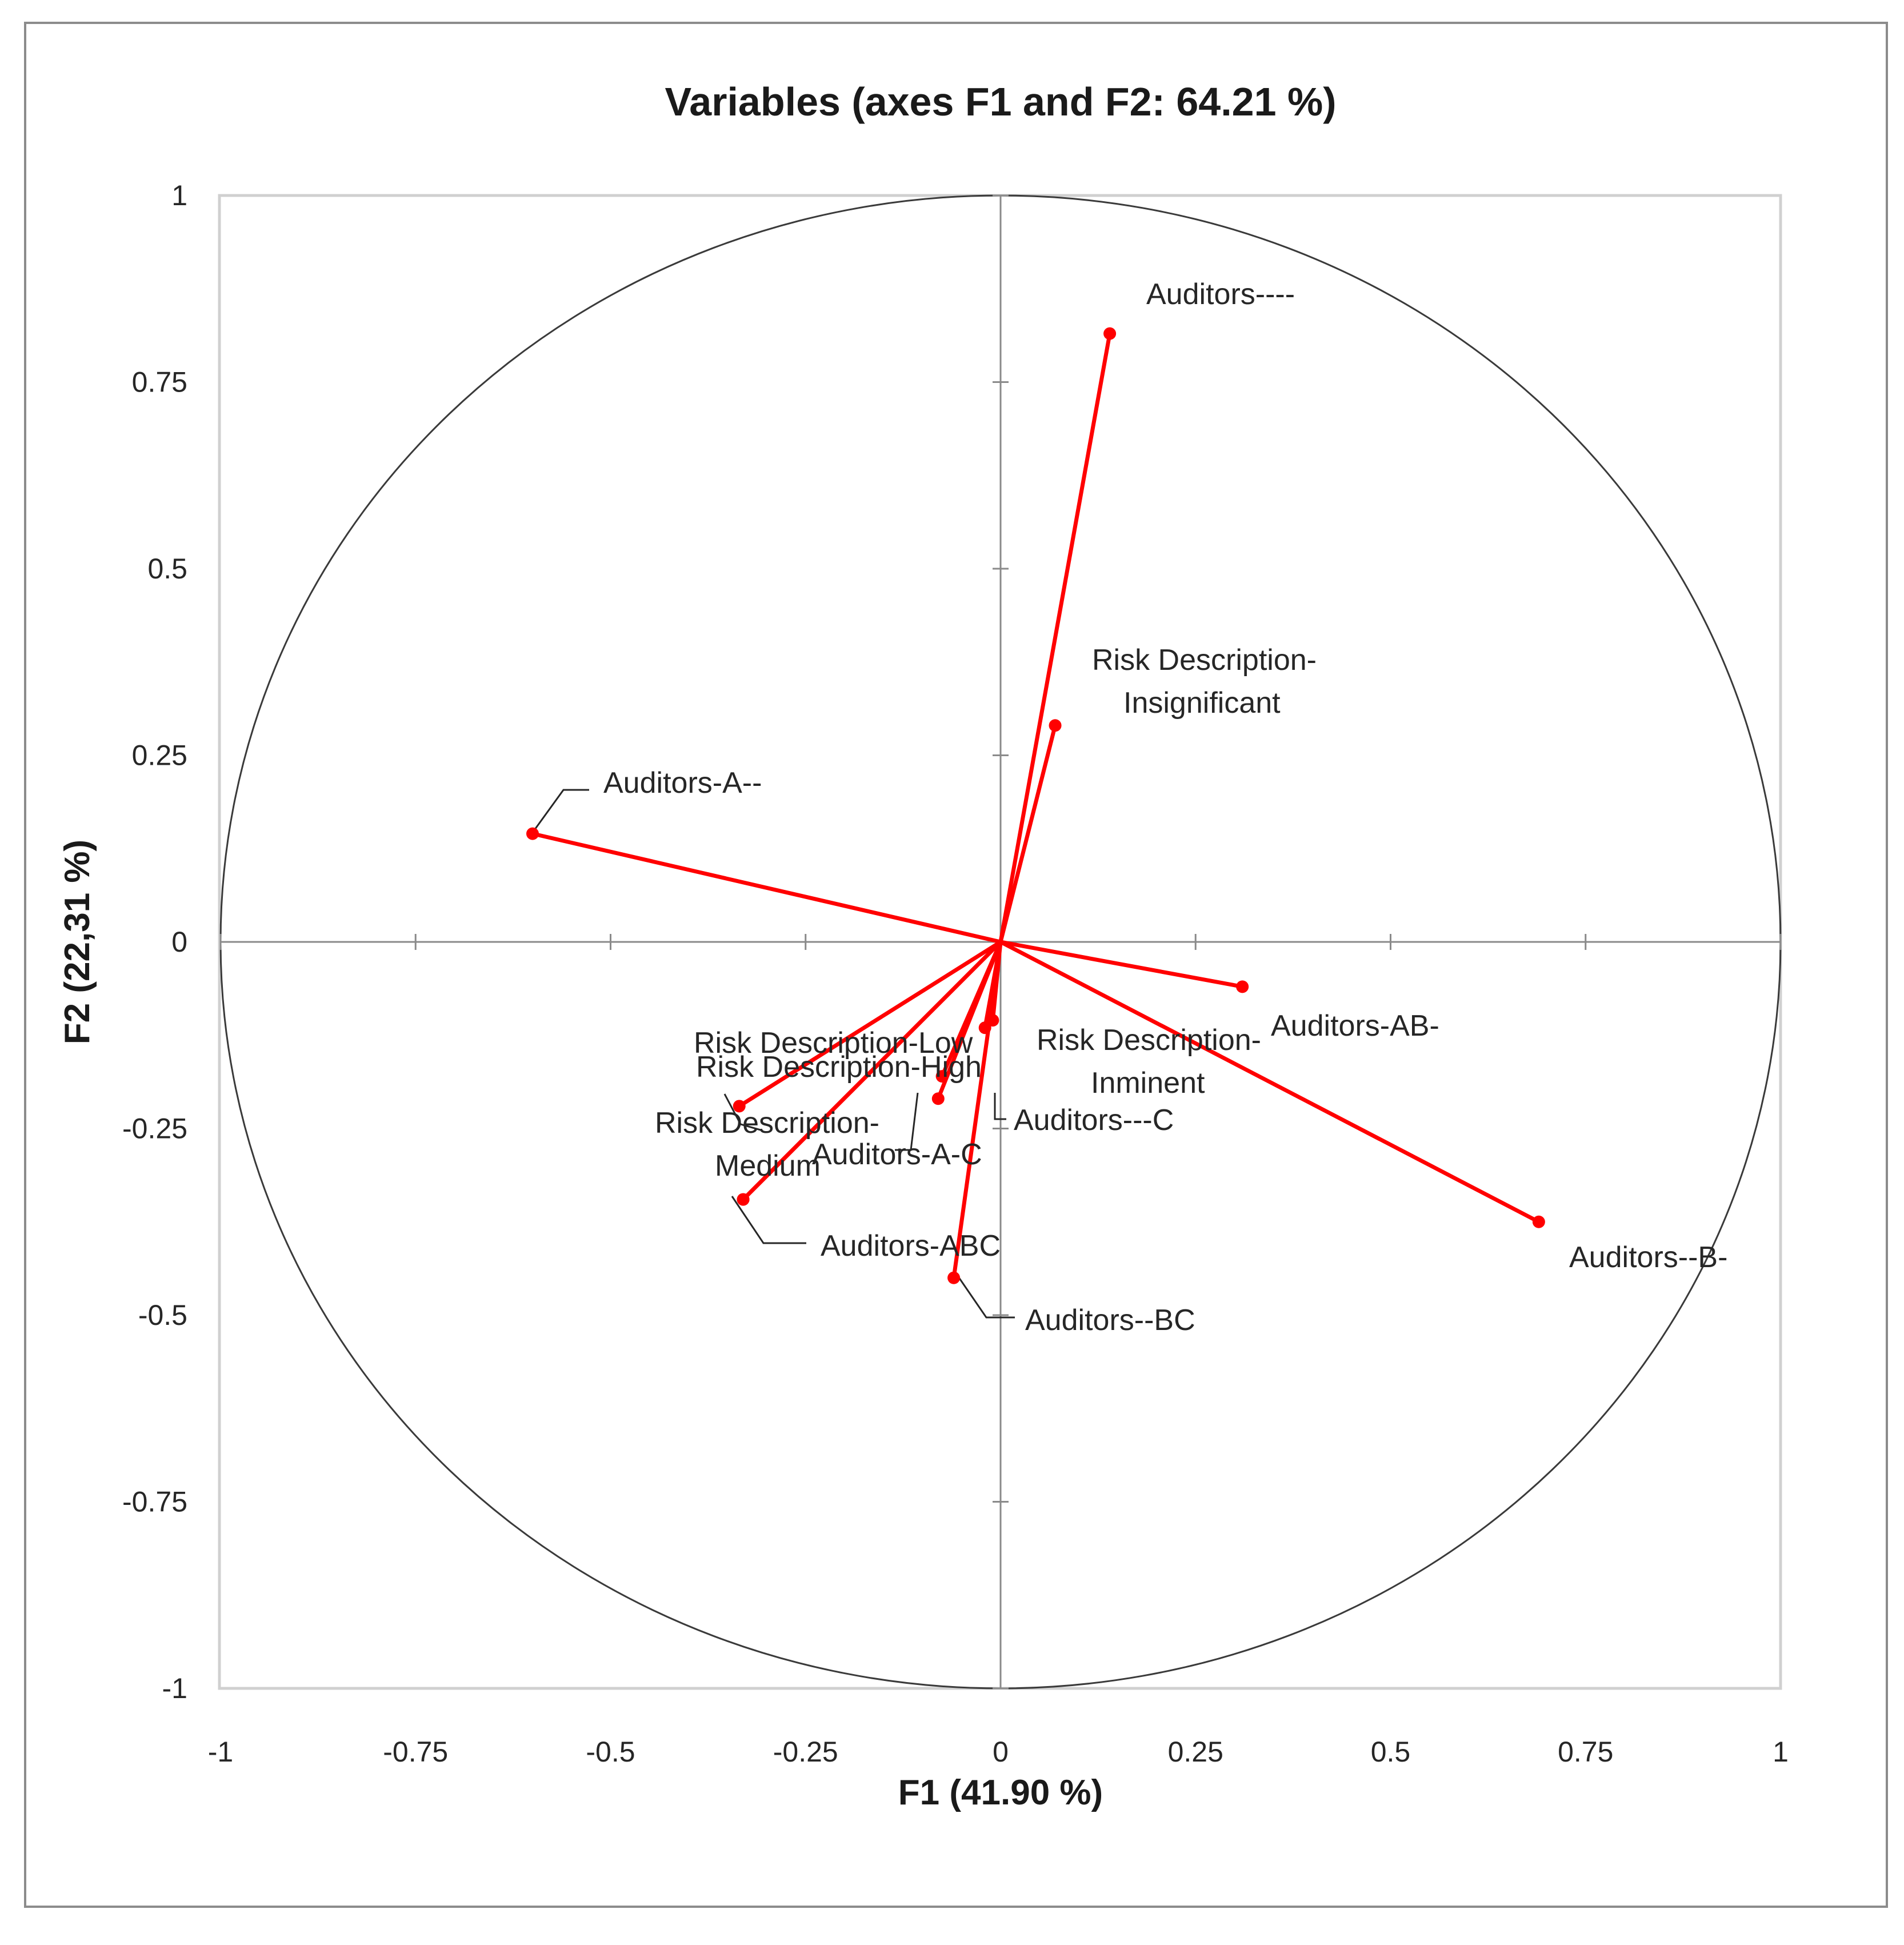 Image resolution: width=1904 pixels, height=1945 pixels. Describe the element at coordinates (1110, 1320) in the screenshot. I see `data-point-label: Auditors--BC` at that location.